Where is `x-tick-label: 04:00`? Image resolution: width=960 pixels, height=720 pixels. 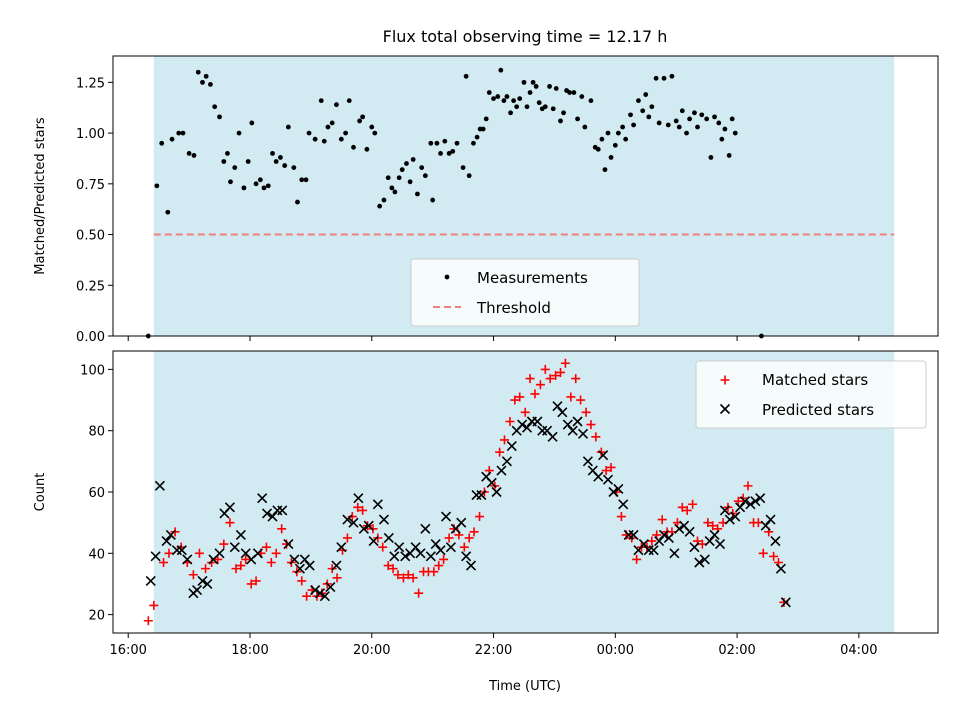 x-tick-label: 04:00 is located at coordinates (858, 650).